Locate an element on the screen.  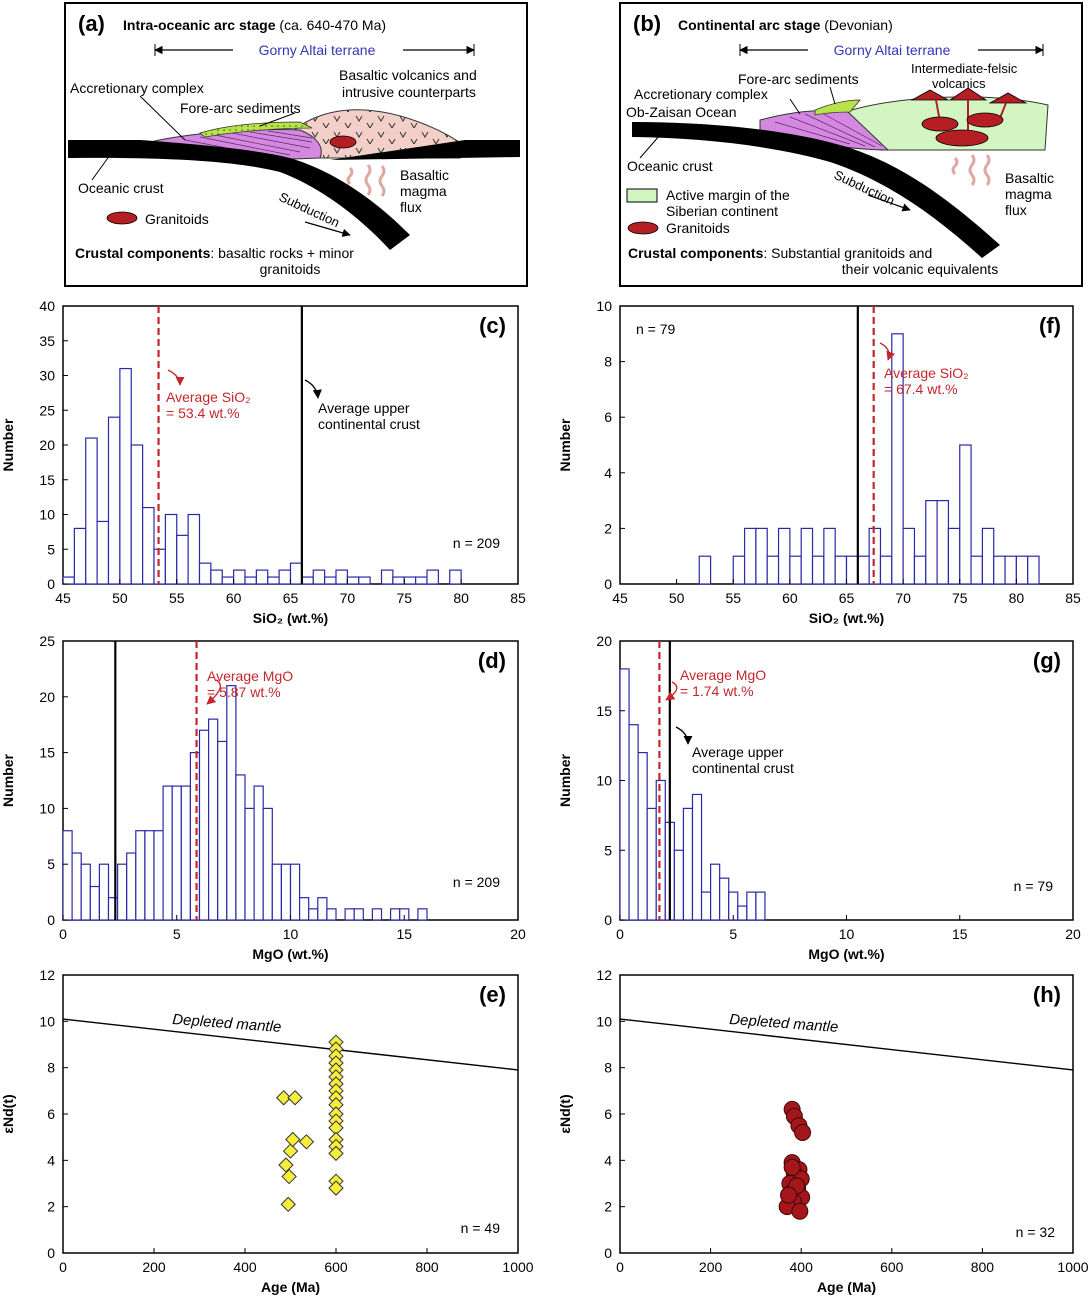
chart-c-xtick-label: 70 is located at coordinates (348, 598).